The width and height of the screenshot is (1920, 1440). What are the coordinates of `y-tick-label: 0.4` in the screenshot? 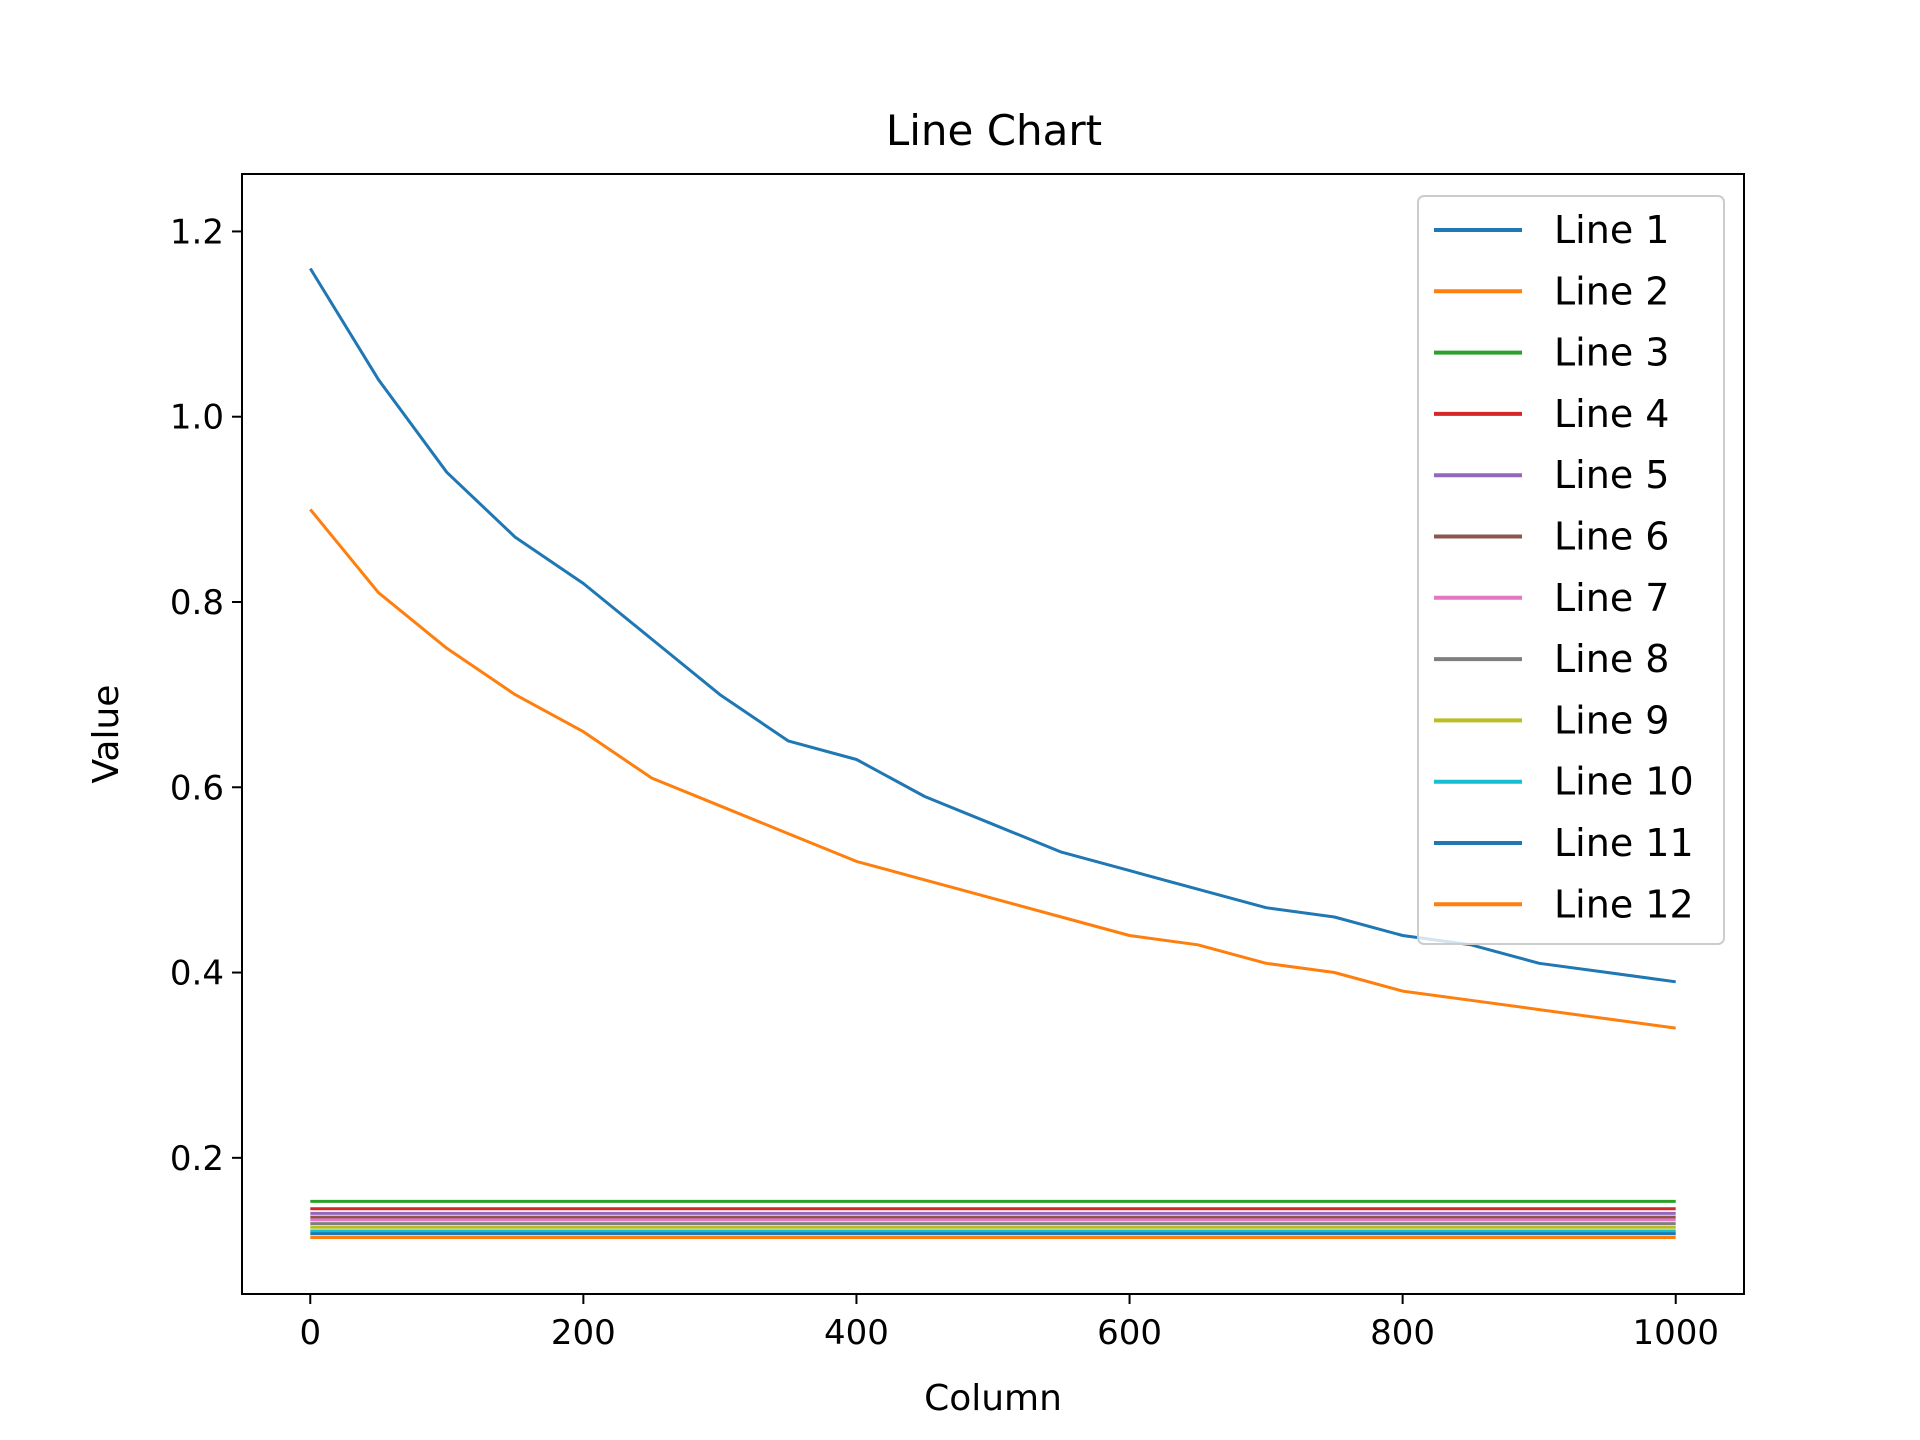 It's located at (197, 974).